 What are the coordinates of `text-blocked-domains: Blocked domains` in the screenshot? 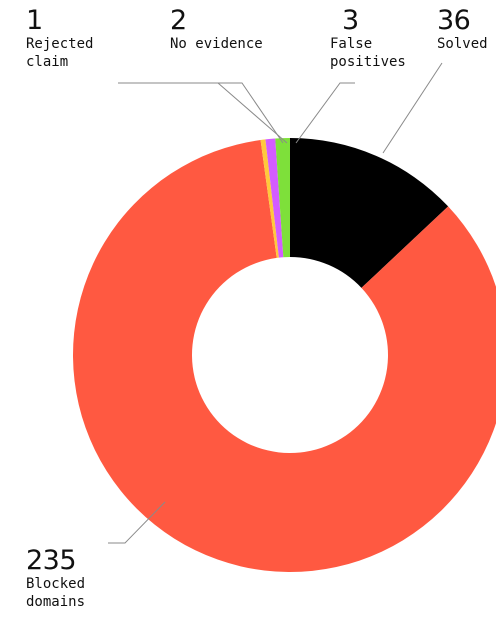 It's located at (56, 593).